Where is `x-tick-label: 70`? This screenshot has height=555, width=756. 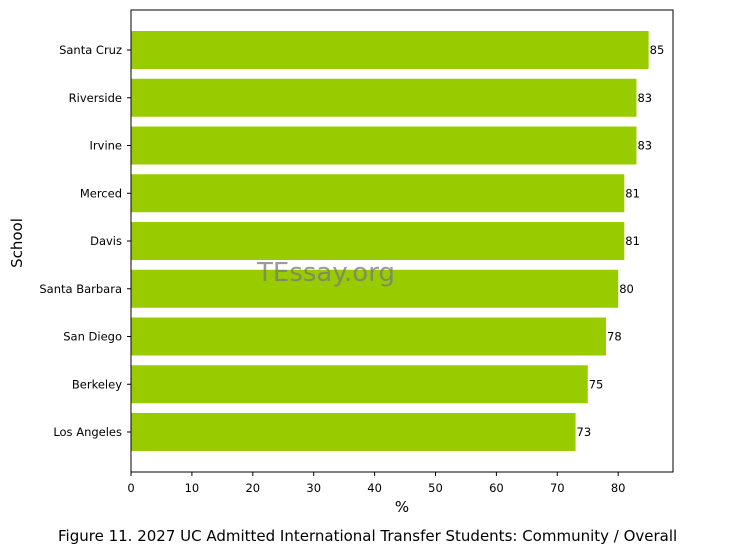
x-tick-label: 70 is located at coordinates (557, 488).